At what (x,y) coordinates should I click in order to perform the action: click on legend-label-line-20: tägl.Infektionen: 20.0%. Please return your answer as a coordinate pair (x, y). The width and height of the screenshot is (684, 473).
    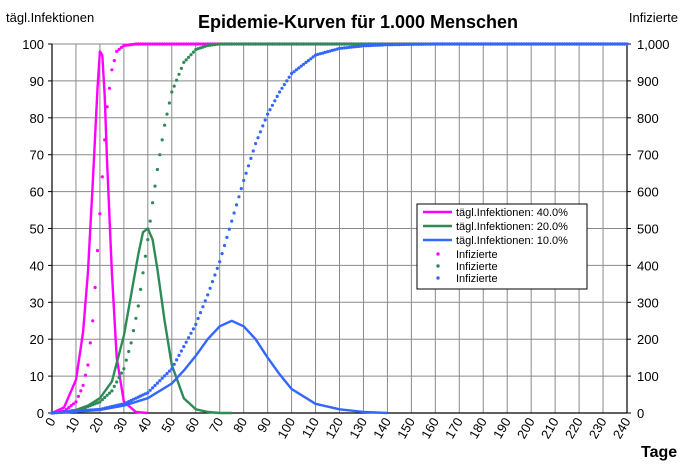
    Looking at the image, I should click on (512, 227).